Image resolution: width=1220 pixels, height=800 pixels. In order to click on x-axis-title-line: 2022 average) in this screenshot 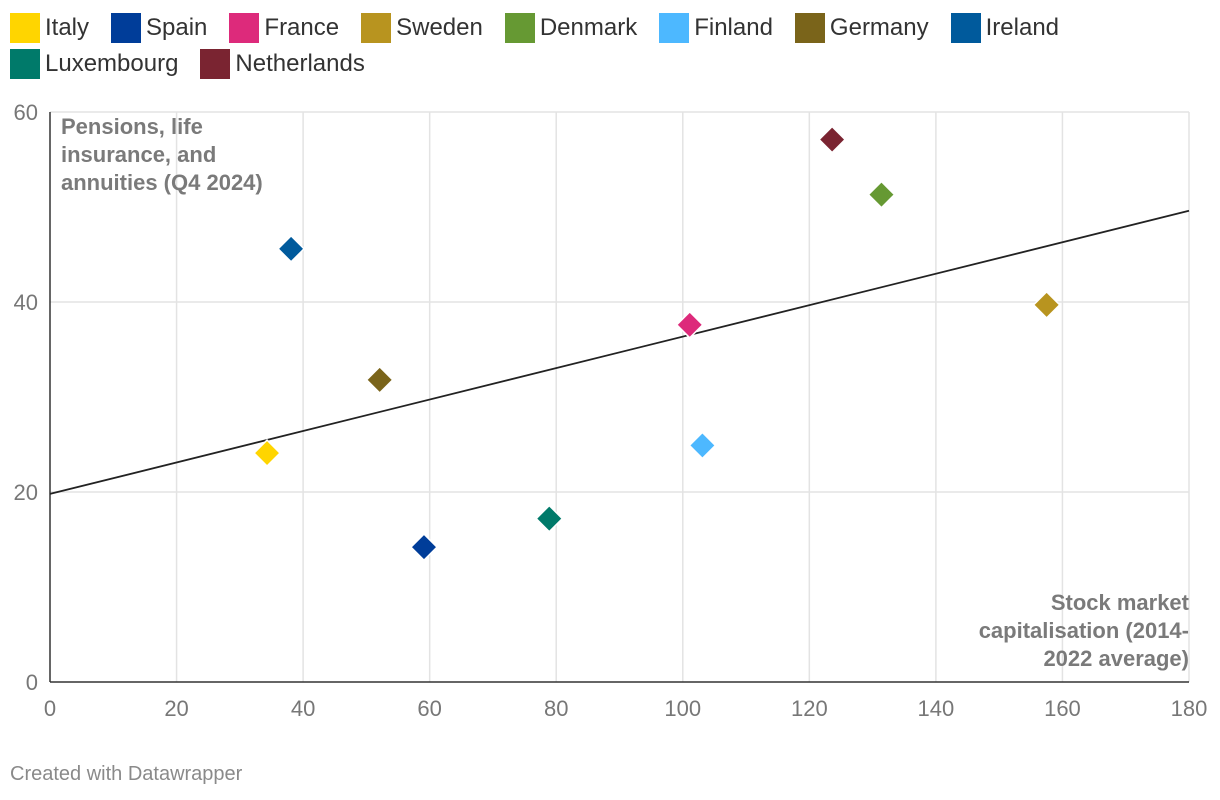, I will do `click(1116, 658)`.